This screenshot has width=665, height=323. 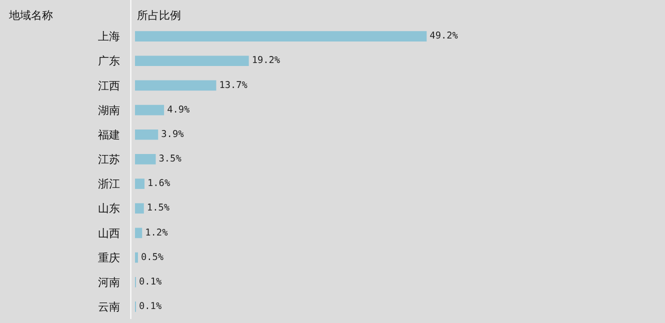 What do you see at coordinates (109, 135) in the screenshot?
I see `y-tick-label: 福建` at bounding box center [109, 135].